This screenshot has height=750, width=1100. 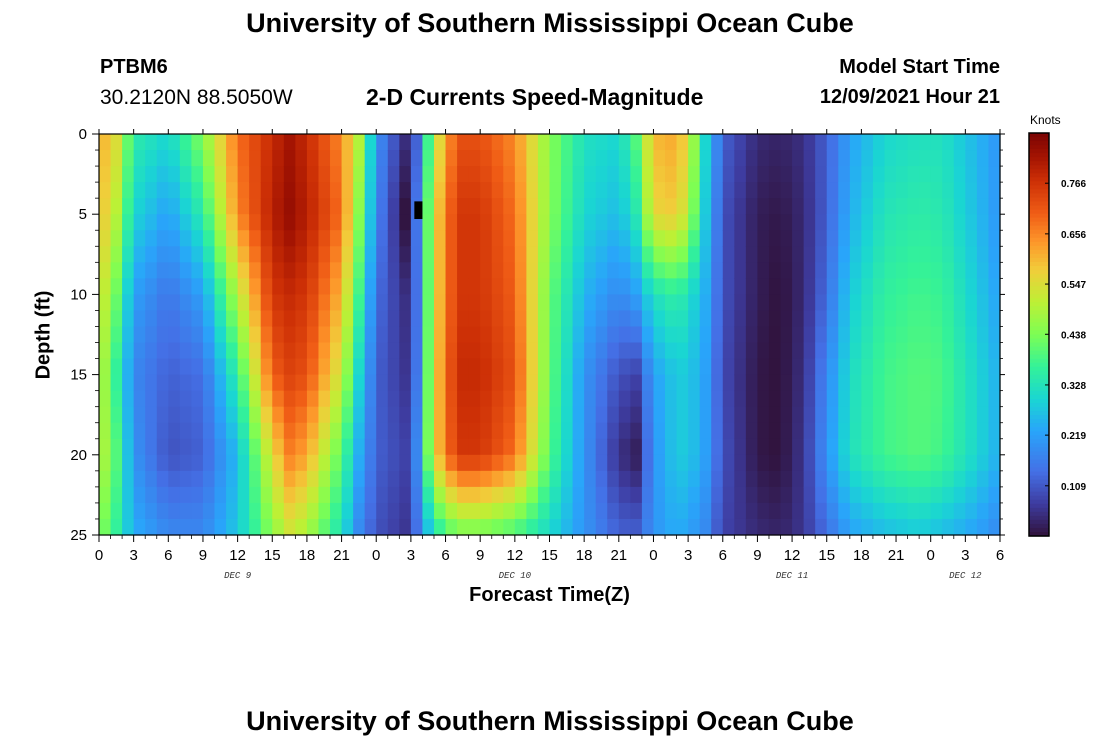 I want to click on x-tick-label: 0, so click(x=653, y=555).